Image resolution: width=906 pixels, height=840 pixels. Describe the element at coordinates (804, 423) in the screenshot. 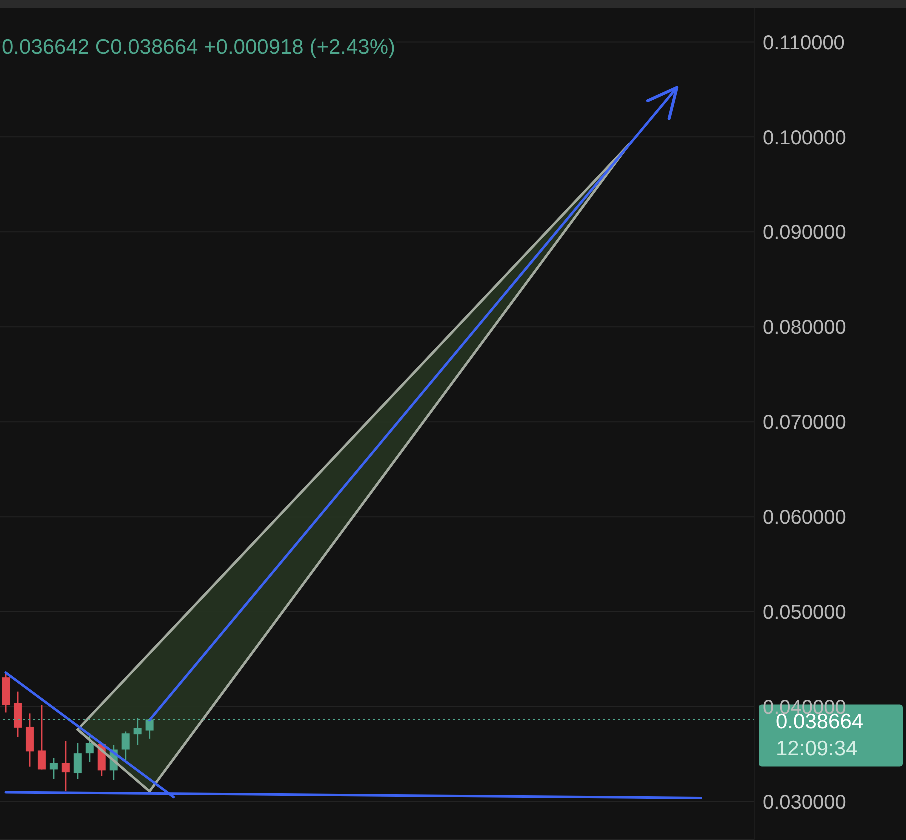

I see `y-tick-label: 0.070000` at that location.